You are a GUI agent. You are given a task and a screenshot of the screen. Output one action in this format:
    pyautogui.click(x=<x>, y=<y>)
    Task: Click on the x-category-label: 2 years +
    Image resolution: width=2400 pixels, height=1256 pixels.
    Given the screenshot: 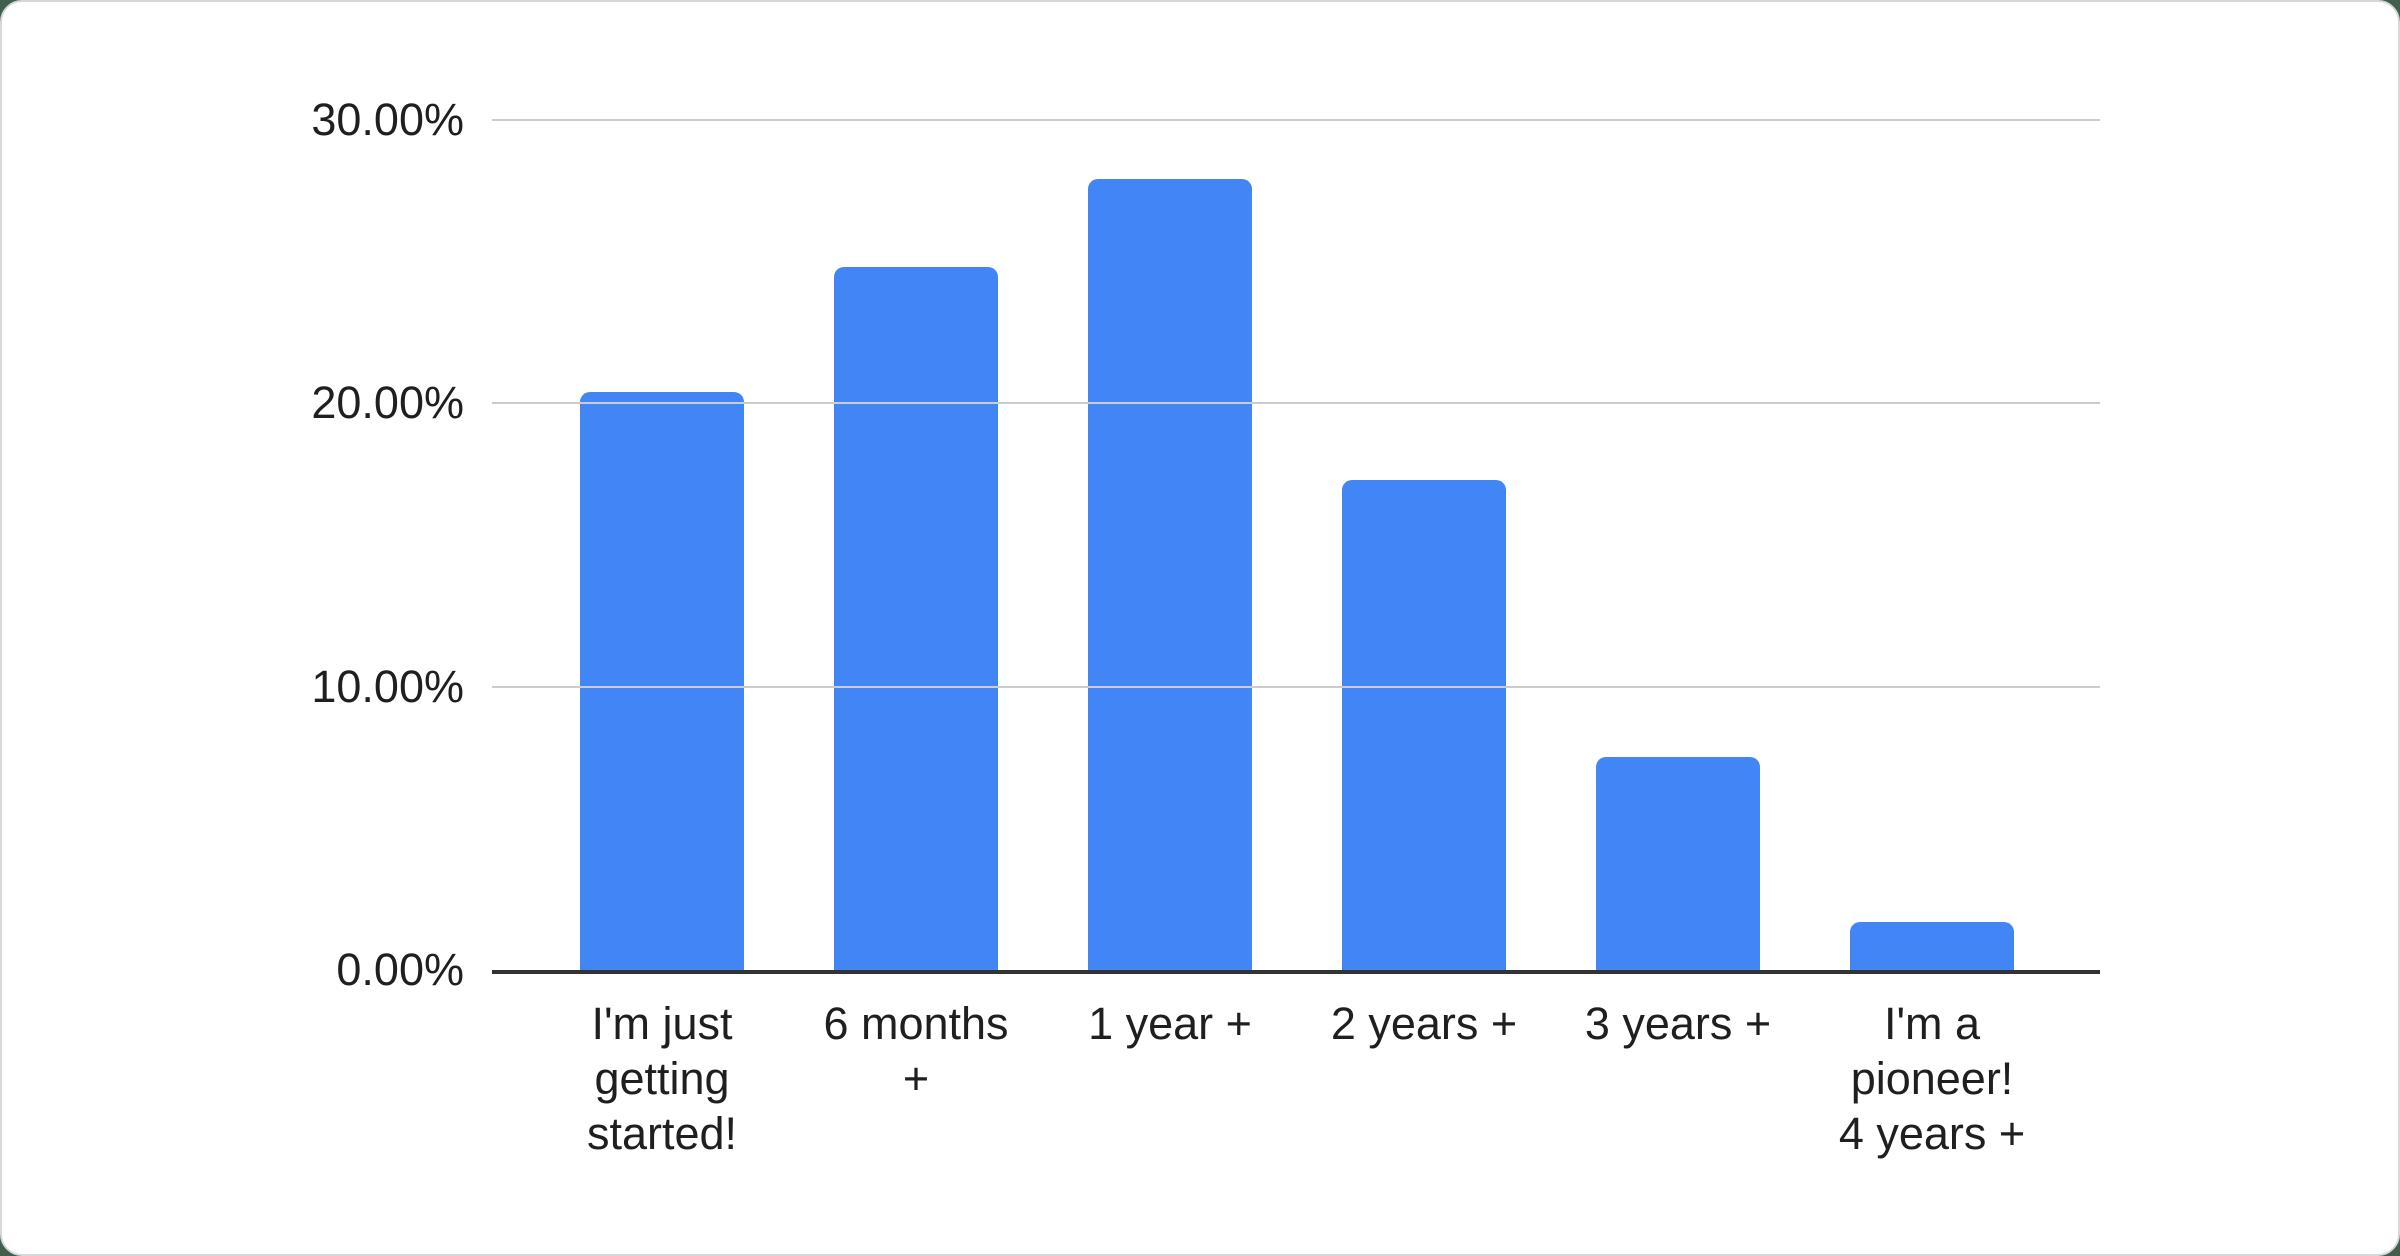 What is the action you would take?
    pyautogui.click(x=1424, y=1023)
    